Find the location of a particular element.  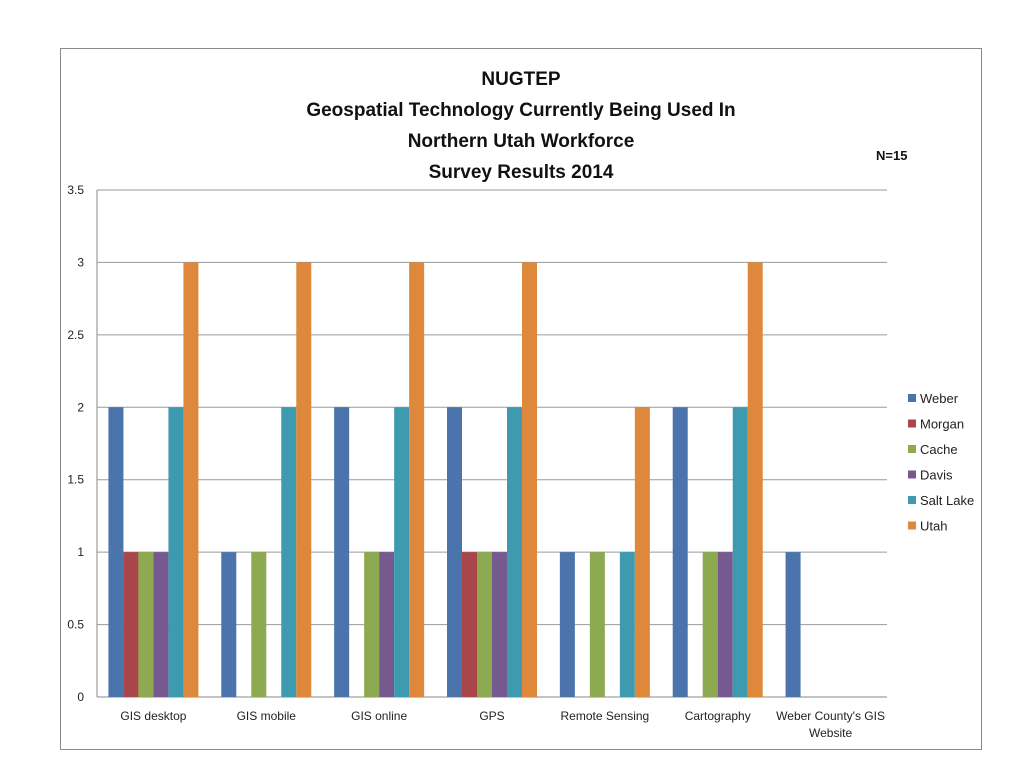

x-tick-label-line: Weber County's GIS is located at coordinates (830, 716).